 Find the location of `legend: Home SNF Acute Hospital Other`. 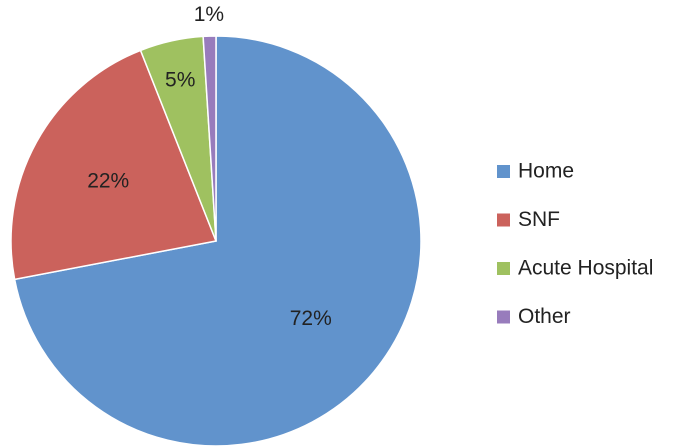

legend: Home SNF Acute Hospital Other is located at coordinates (575, 244).